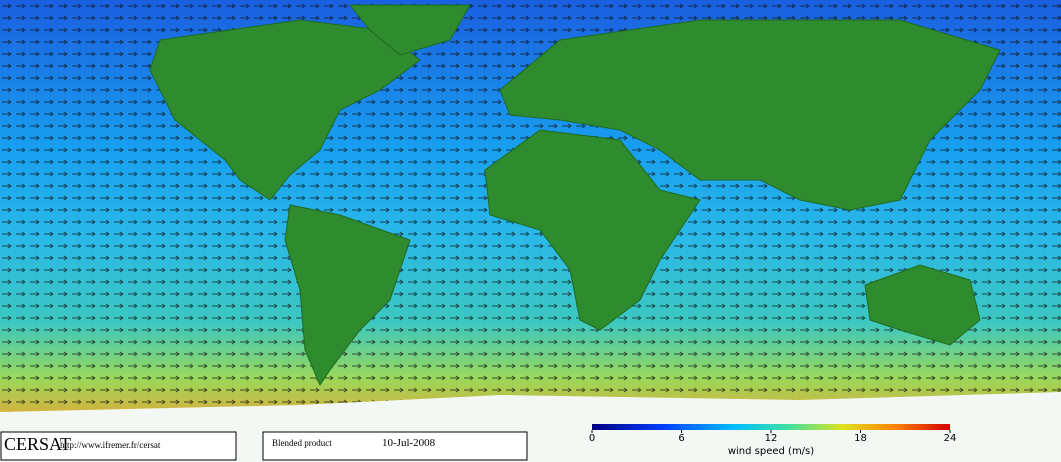 Image resolution: width=1061 pixels, height=462 pixels. Describe the element at coordinates (922, 305) in the screenshot. I see `australia` at that location.